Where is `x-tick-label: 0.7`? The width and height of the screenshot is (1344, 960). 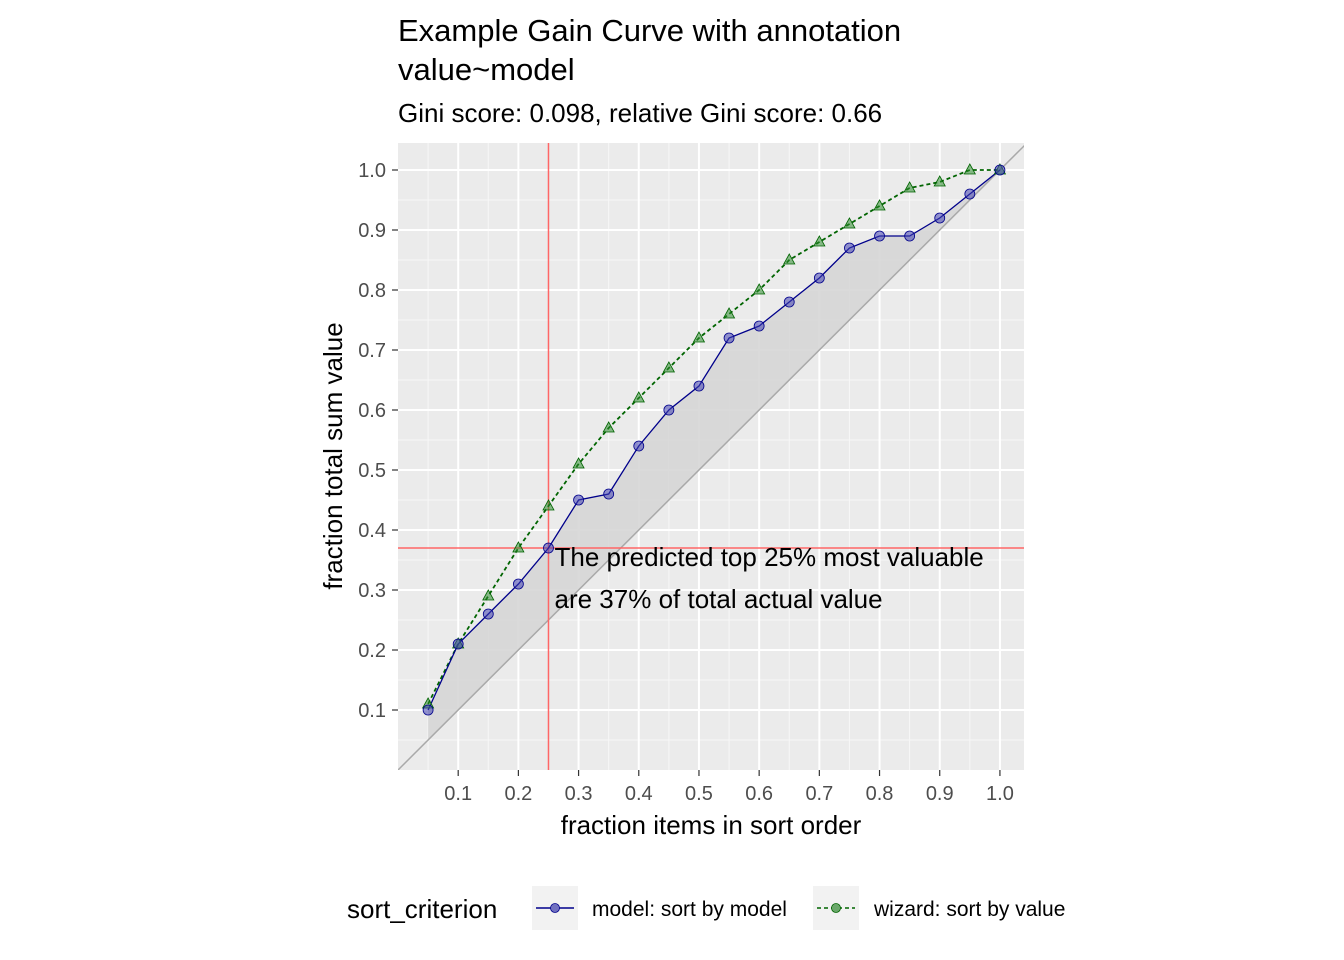
x-tick-label: 0.7 is located at coordinates (819, 794).